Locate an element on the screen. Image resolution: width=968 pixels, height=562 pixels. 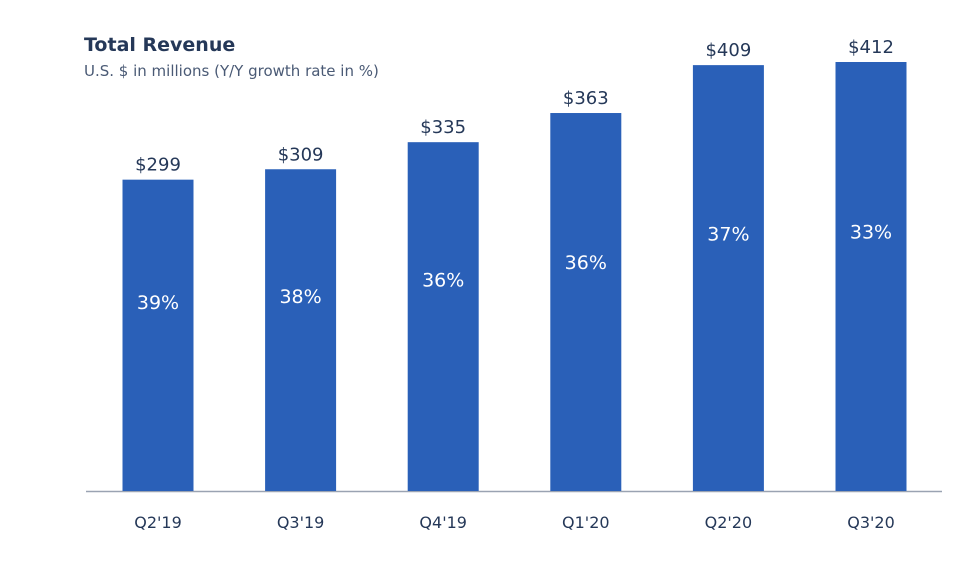
x-tick-label-3: Q1'20 is located at coordinates (586, 522).